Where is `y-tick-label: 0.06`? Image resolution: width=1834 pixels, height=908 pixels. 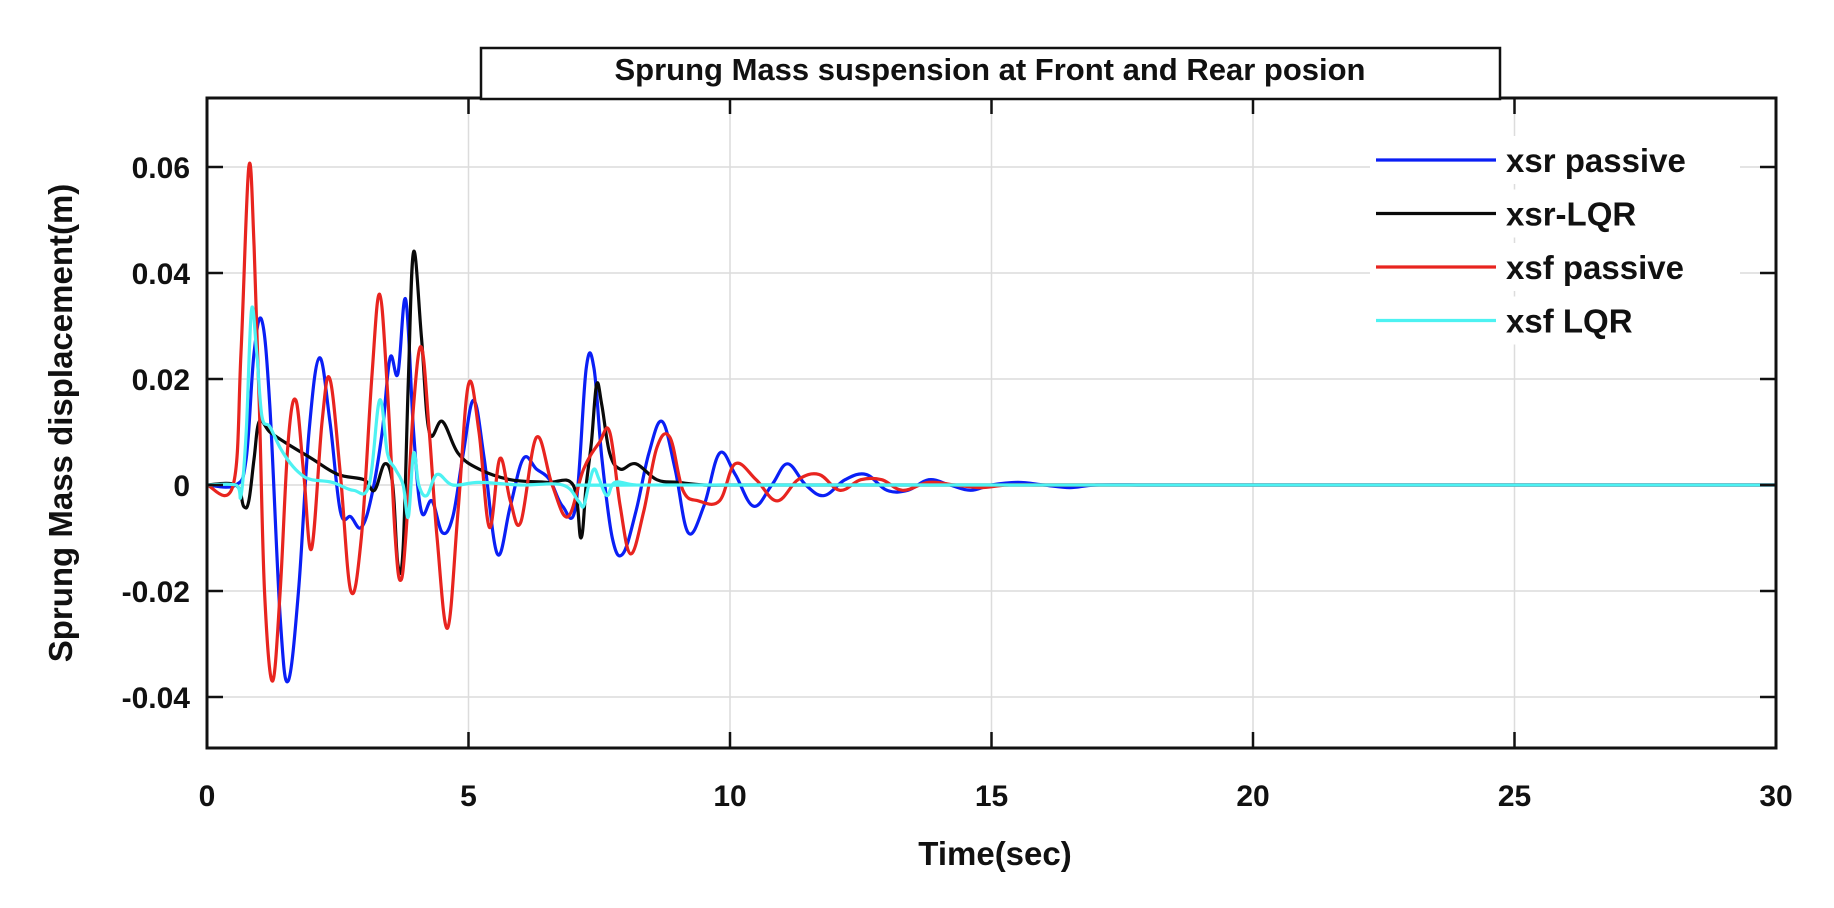
y-tick-label: 0.06 is located at coordinates (161, 168).